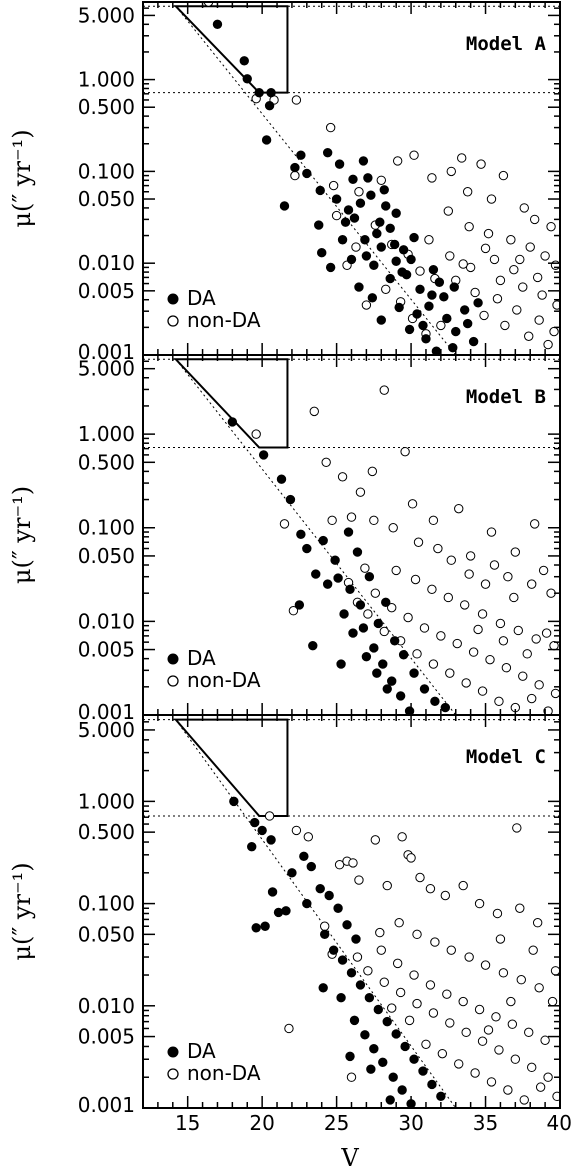  I want to click on y-tick-label: 0.500, so click(106, 107).